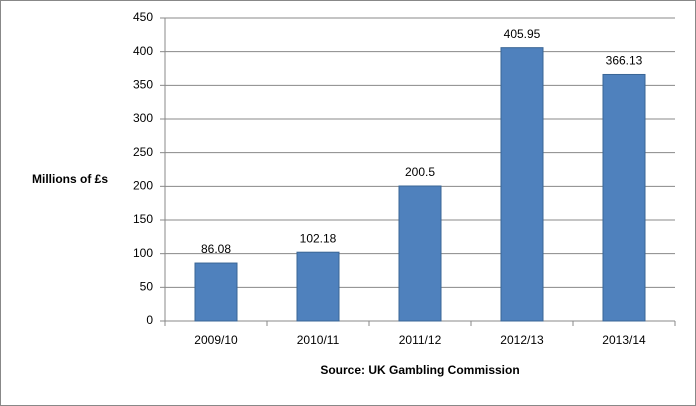  Describe the element at coordinates (143, 186) in the screenshot. I see `y-tick-label: 200` at that location.